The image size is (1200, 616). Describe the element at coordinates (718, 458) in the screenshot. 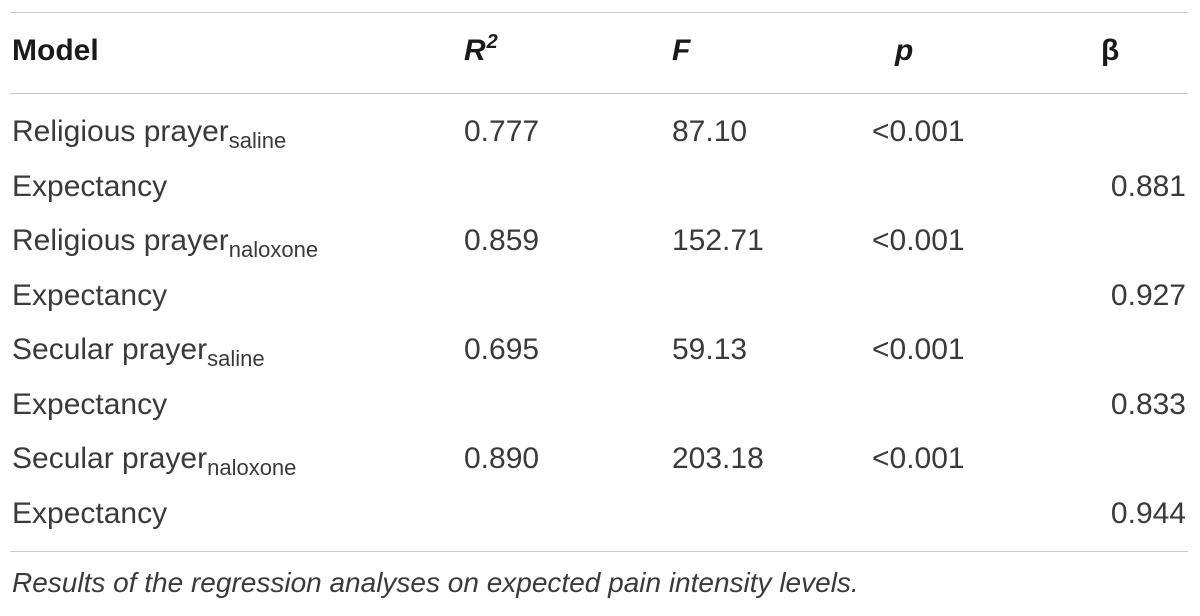

I see `row-f-value: 203.18` at that location.